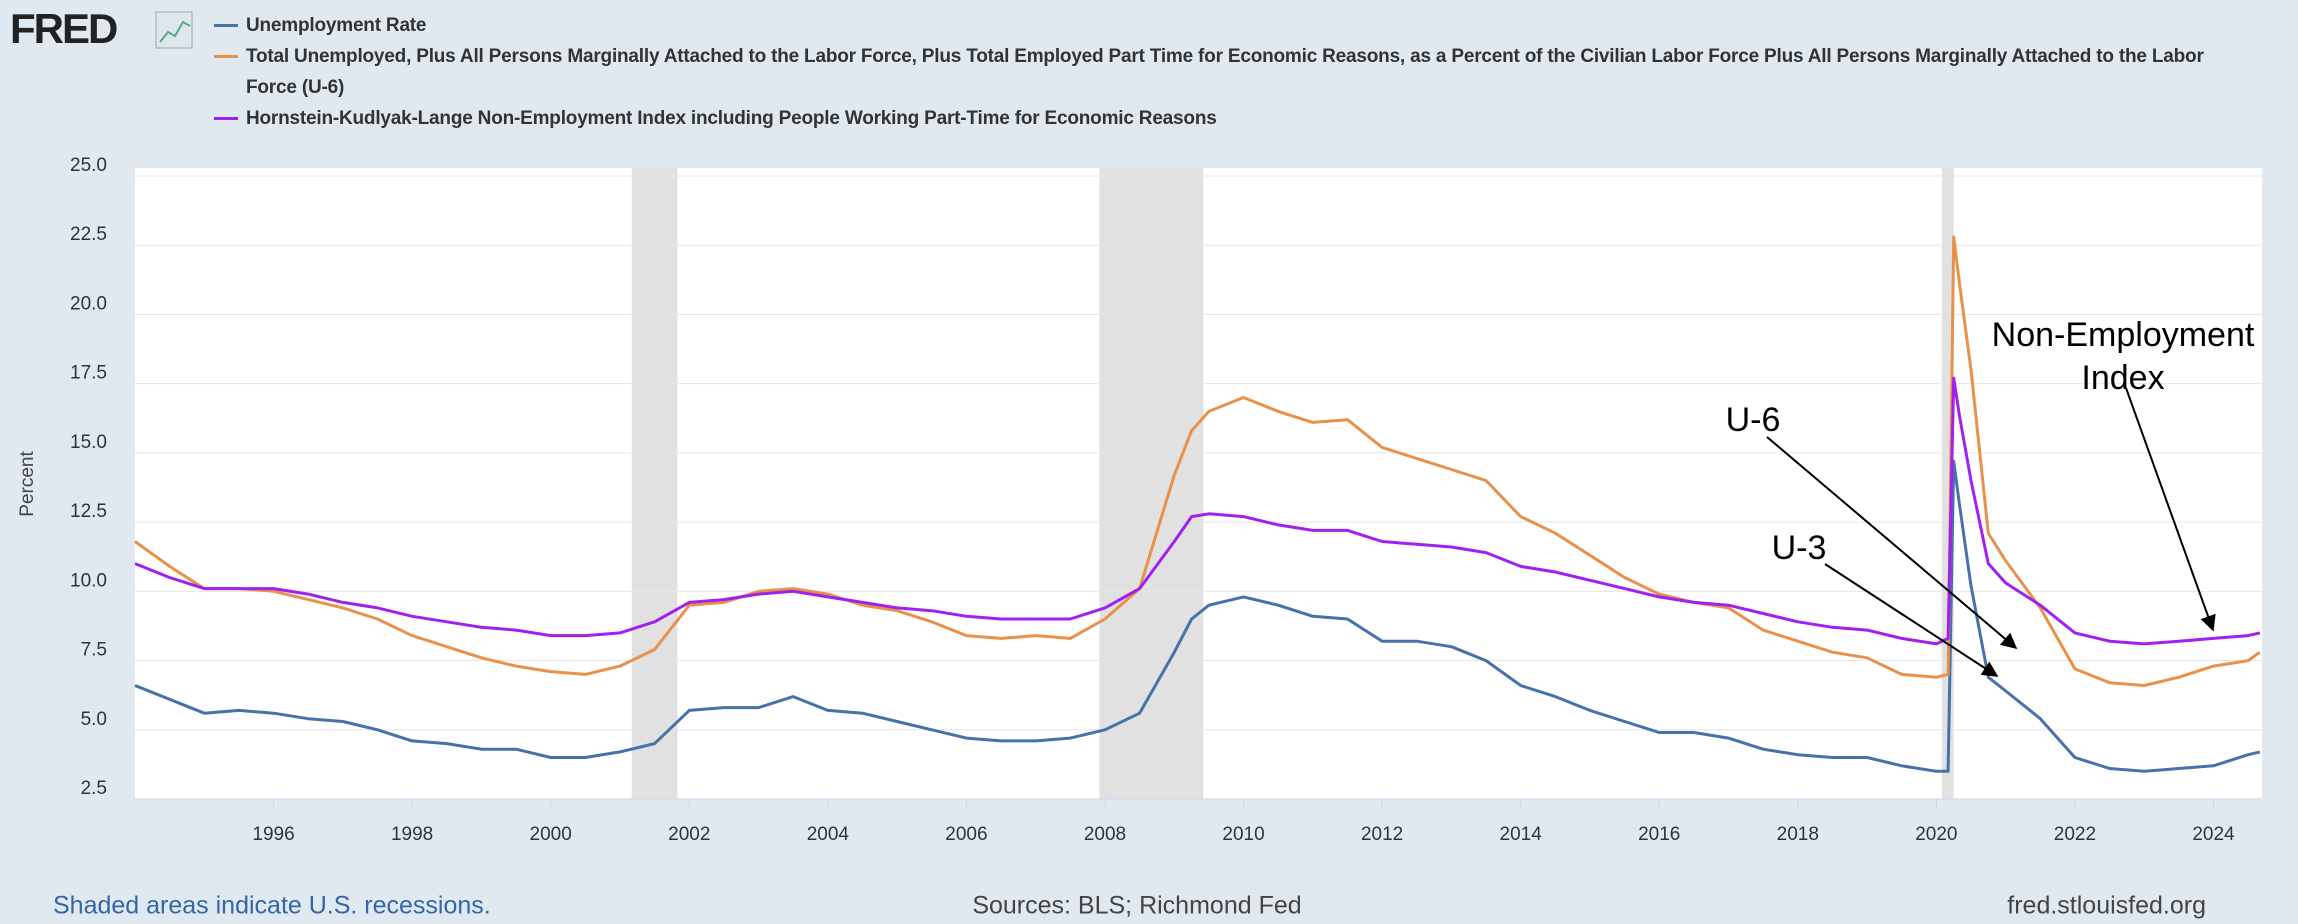  Describe the element at coordinates (336, 25) in the screenshot. I see `legend-label: Unemployment Rate` at that location.